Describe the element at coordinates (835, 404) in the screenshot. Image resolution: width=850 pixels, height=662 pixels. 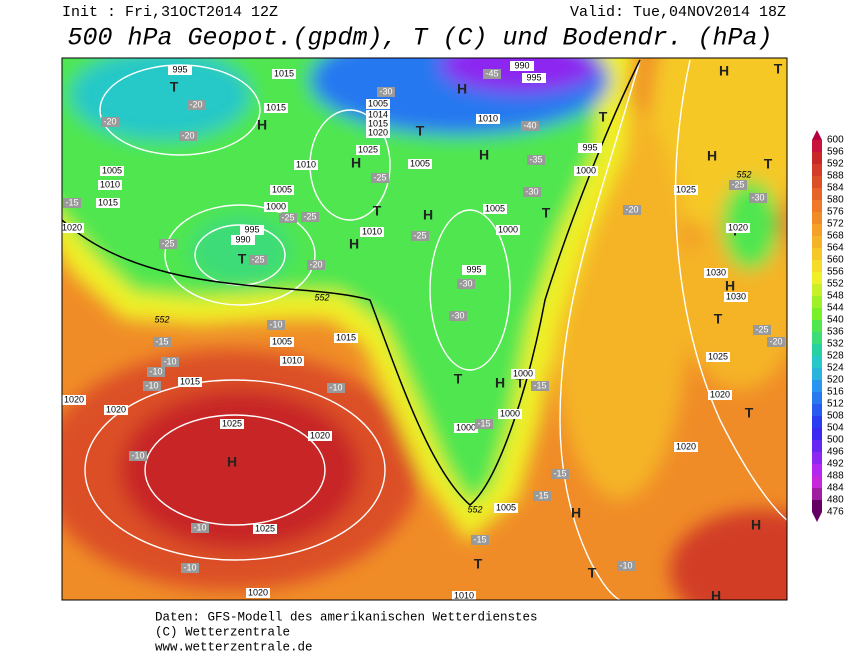
I see `colorbar-label: 512` at that location.